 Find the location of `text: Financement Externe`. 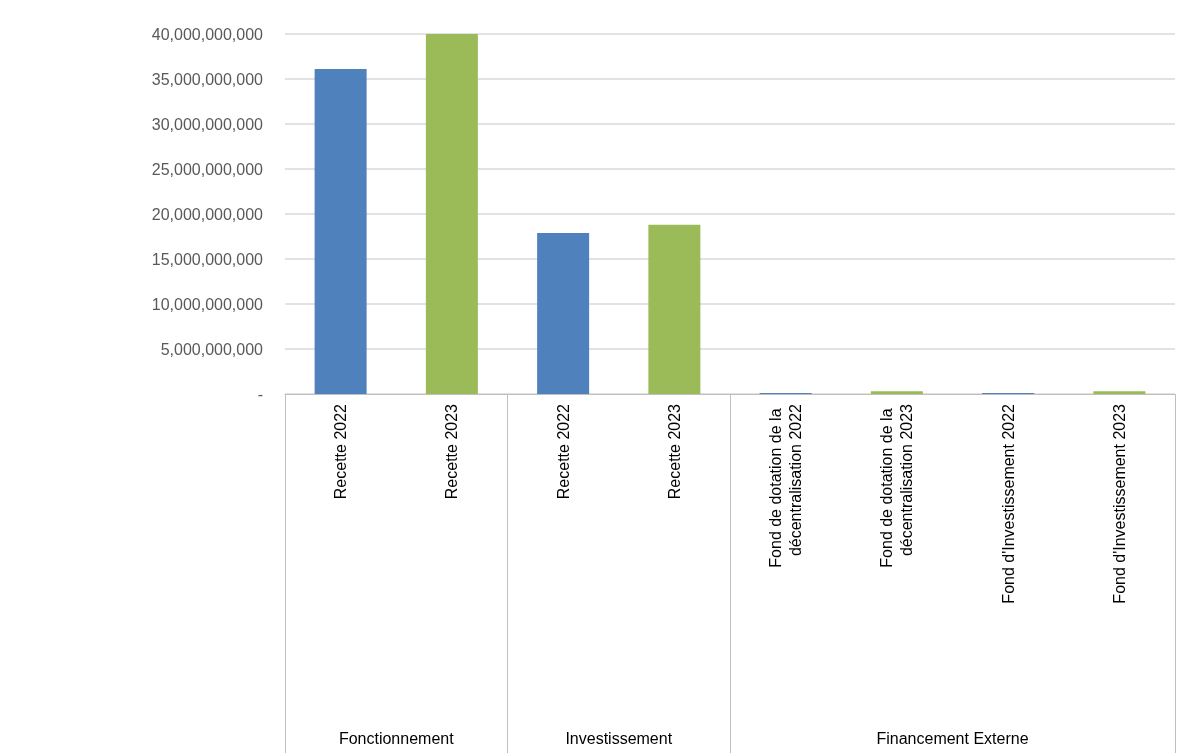

text: Financement Externe is located at coordinates (952, 738).